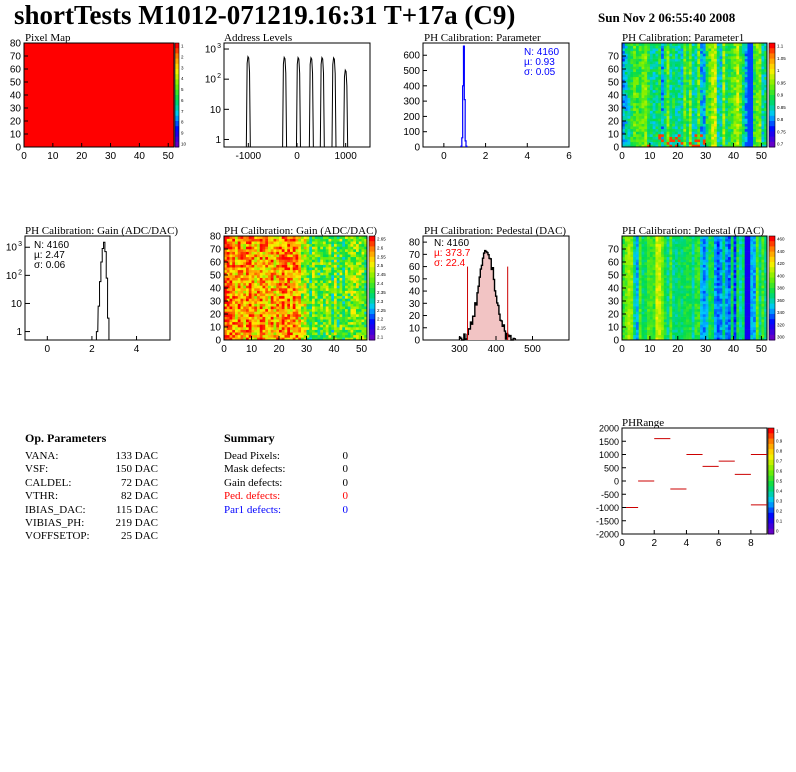 The height and width of the screenshot is (772, 796). What do you see at coordinates (687, 543) in the screenshot?
I see `phrange-xtick-label: 4` at bounding box center [687, 543].